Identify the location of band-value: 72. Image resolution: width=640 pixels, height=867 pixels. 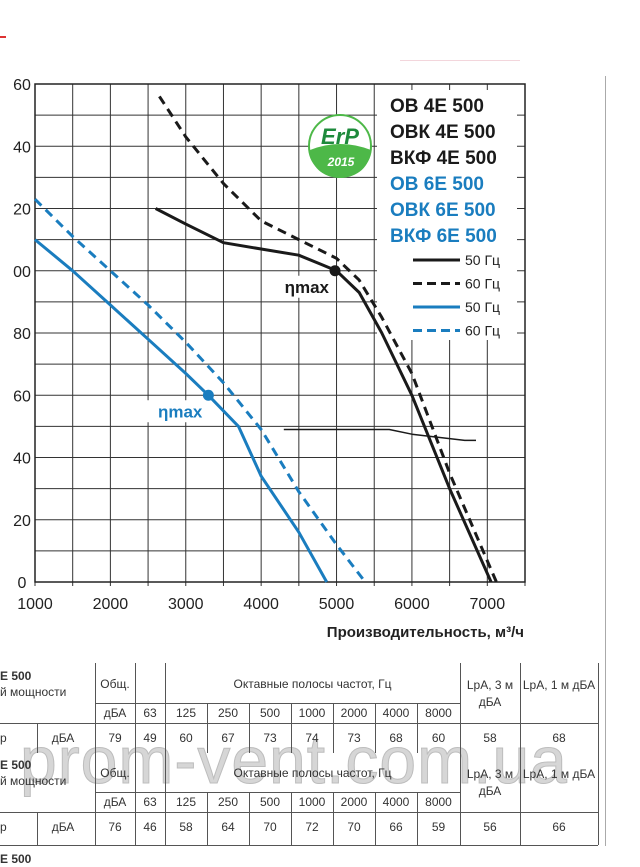
(312, 827).